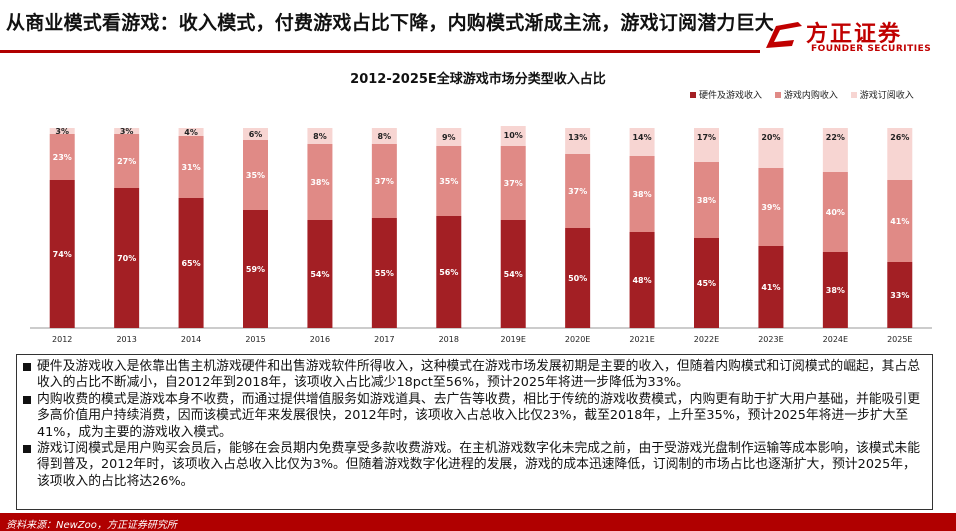  Describe the element at coordinates (513, 274) in the screenshot. I see `data-label-hardware-2019E: 54%` at that location.